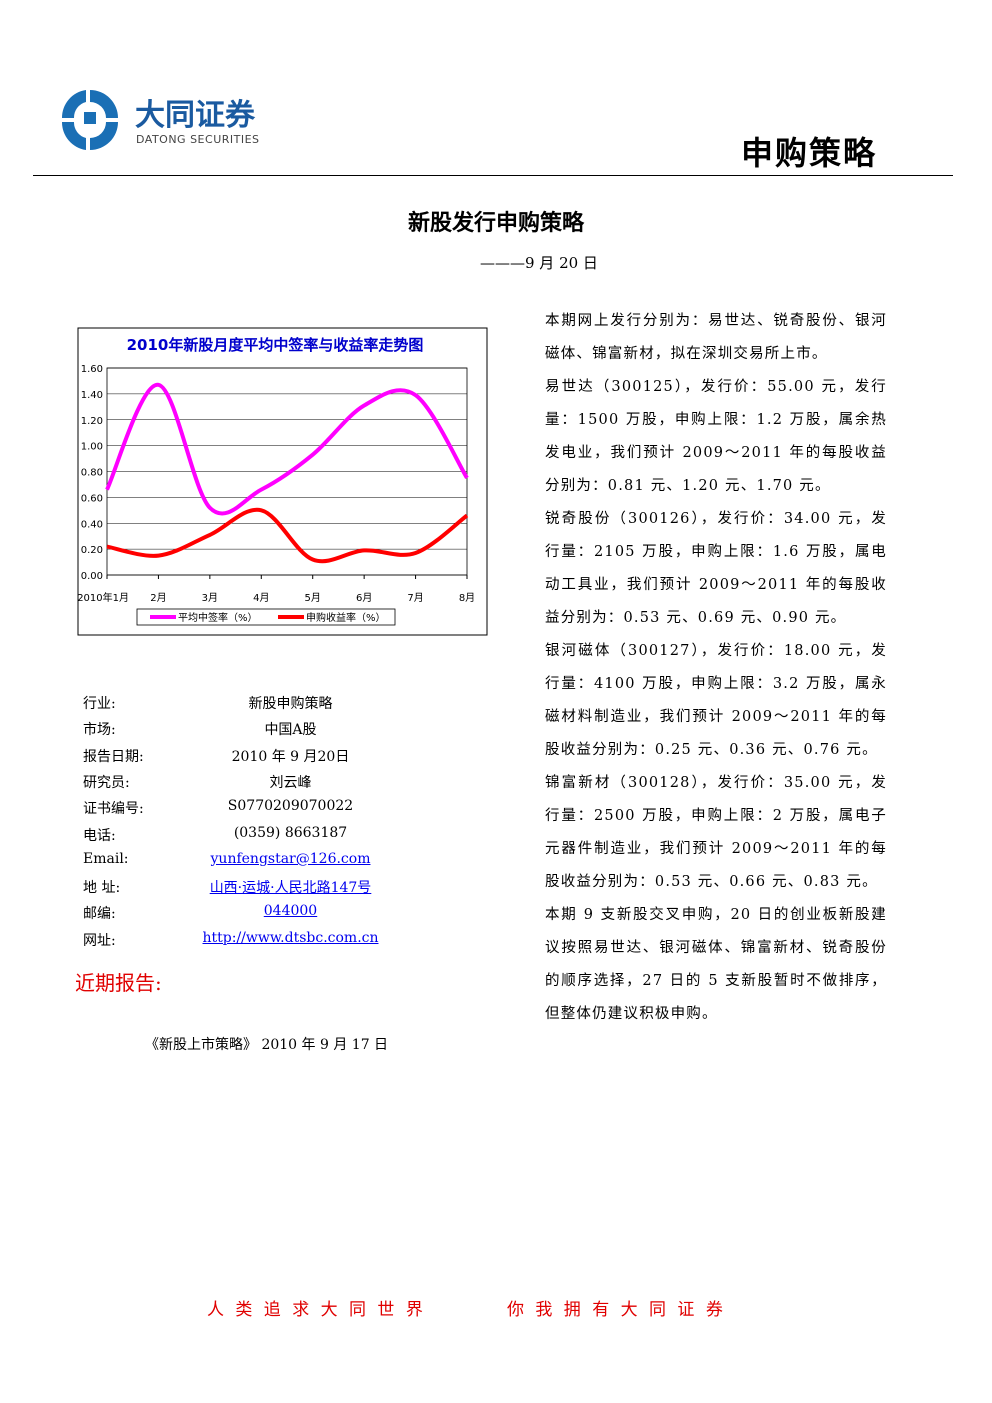  What do you see at coordinates (198, 139) in the screenshot?
I see `logo-en: DATONG SECURITIES` at bounding box center [198, 139].